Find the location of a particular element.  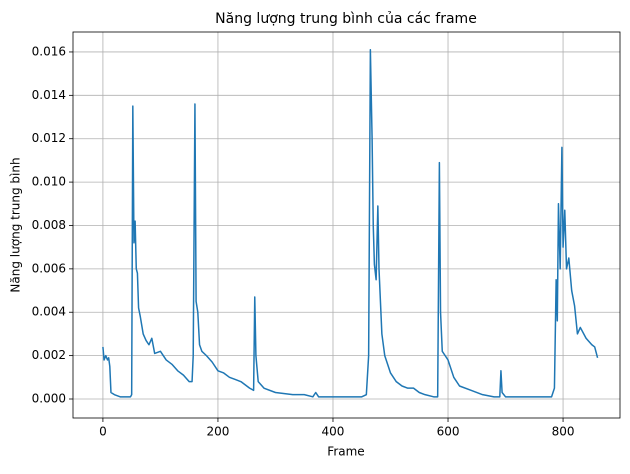

y-tick-label: 0.010 is located at coordinates (49, 182).